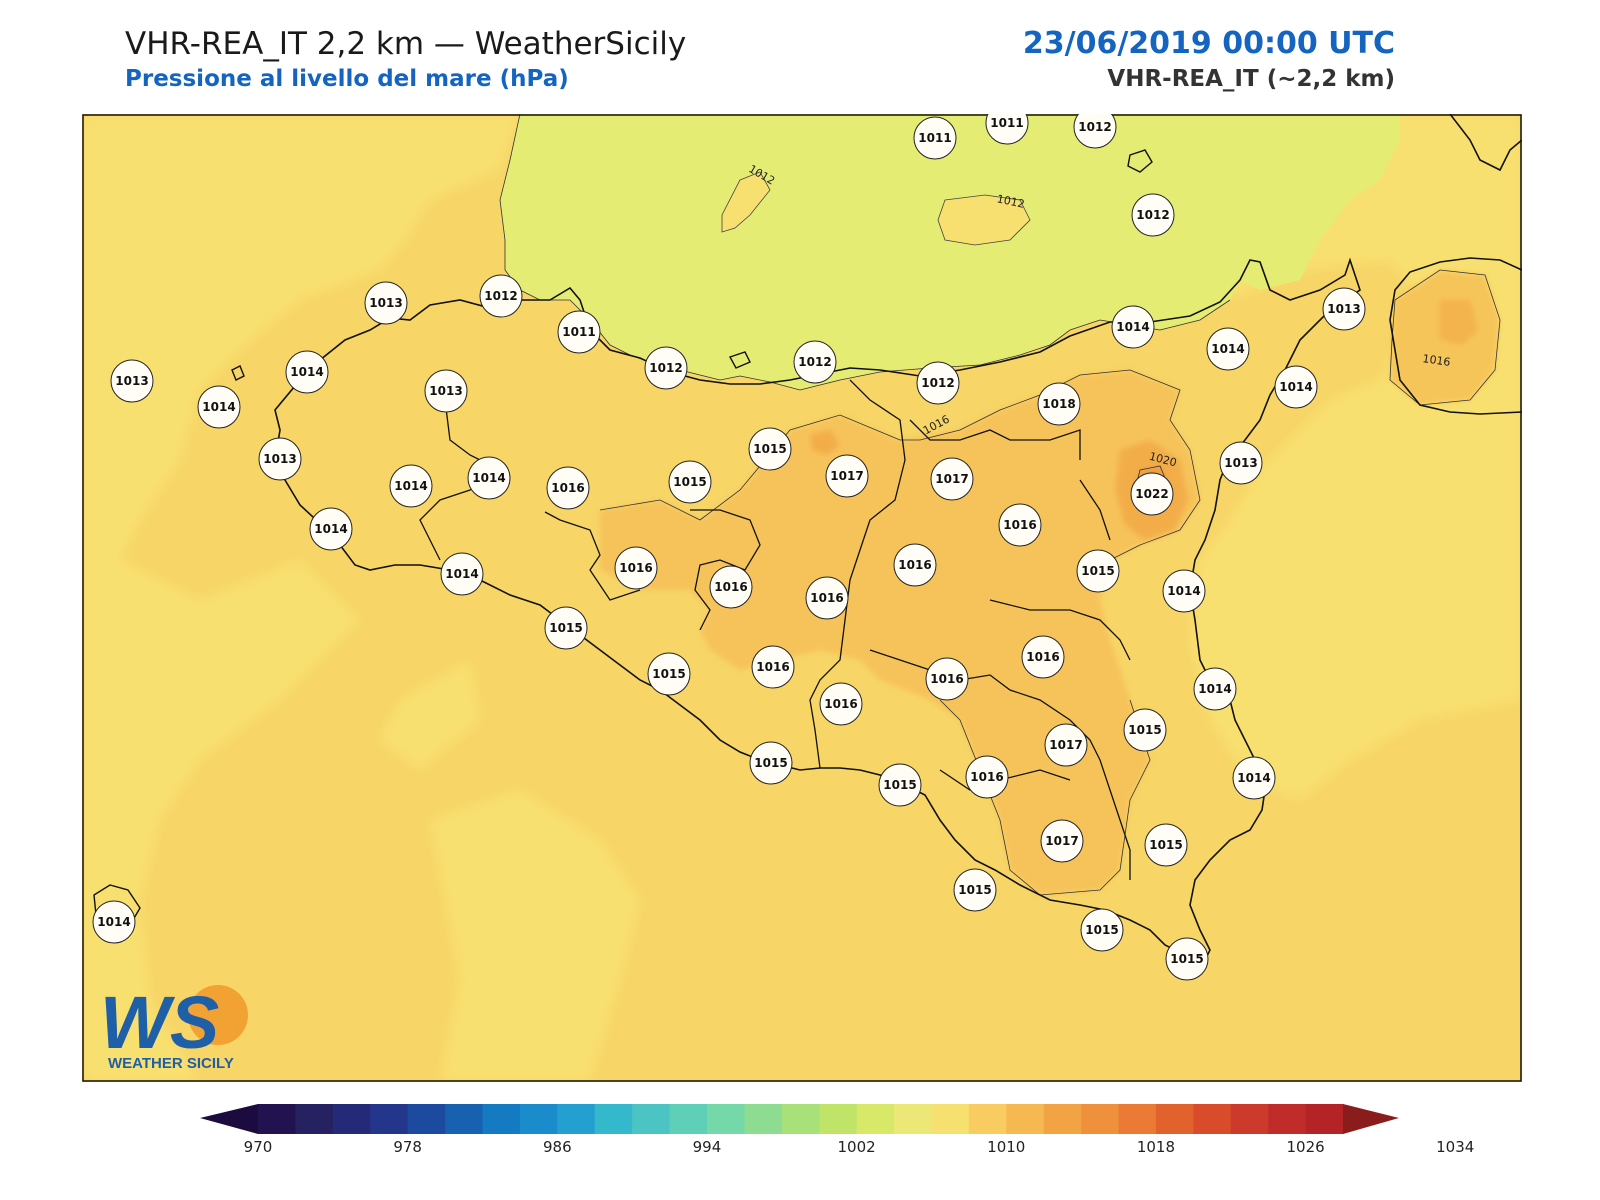 The height and width of the screenshot is (1200, 1600). Describe the element at coordinates (1156, 1147) in the screenshot. I see `colorbar-tick-label: 1018` at that location.